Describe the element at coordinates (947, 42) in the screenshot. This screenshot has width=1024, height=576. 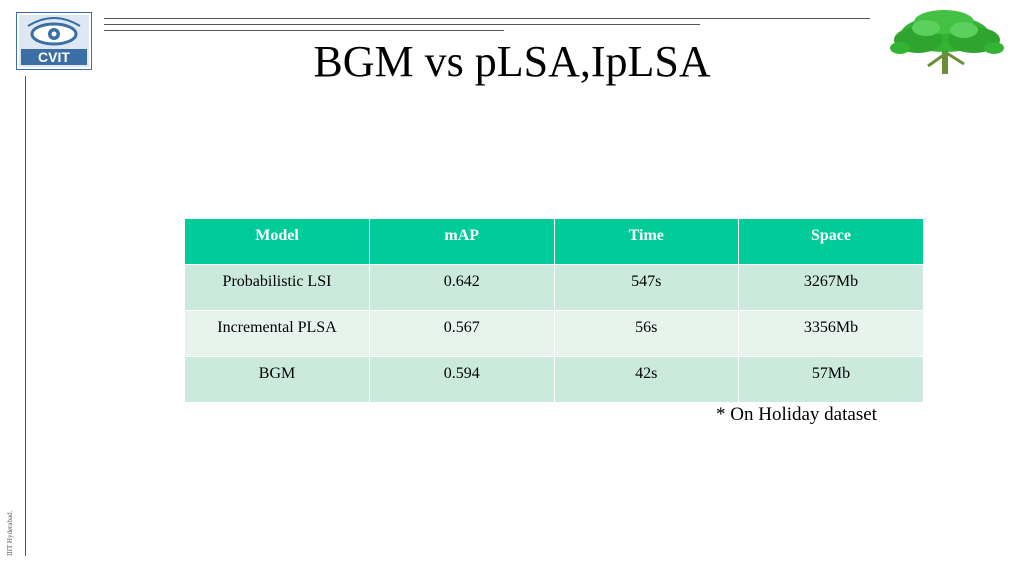
I see `tree-icon` at that location.